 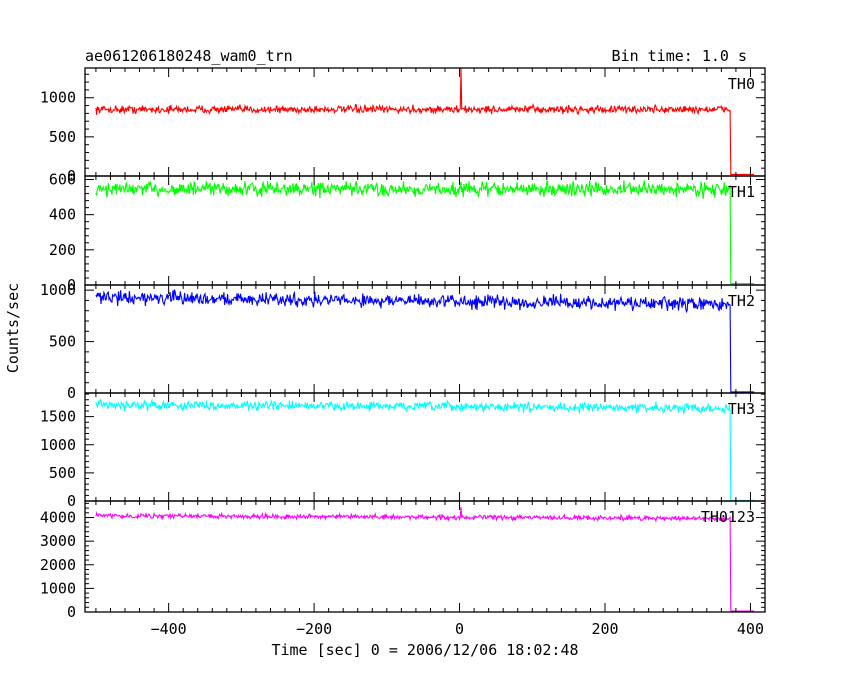 I want to click on panel-label: TH0, so click(x=741, y=84).